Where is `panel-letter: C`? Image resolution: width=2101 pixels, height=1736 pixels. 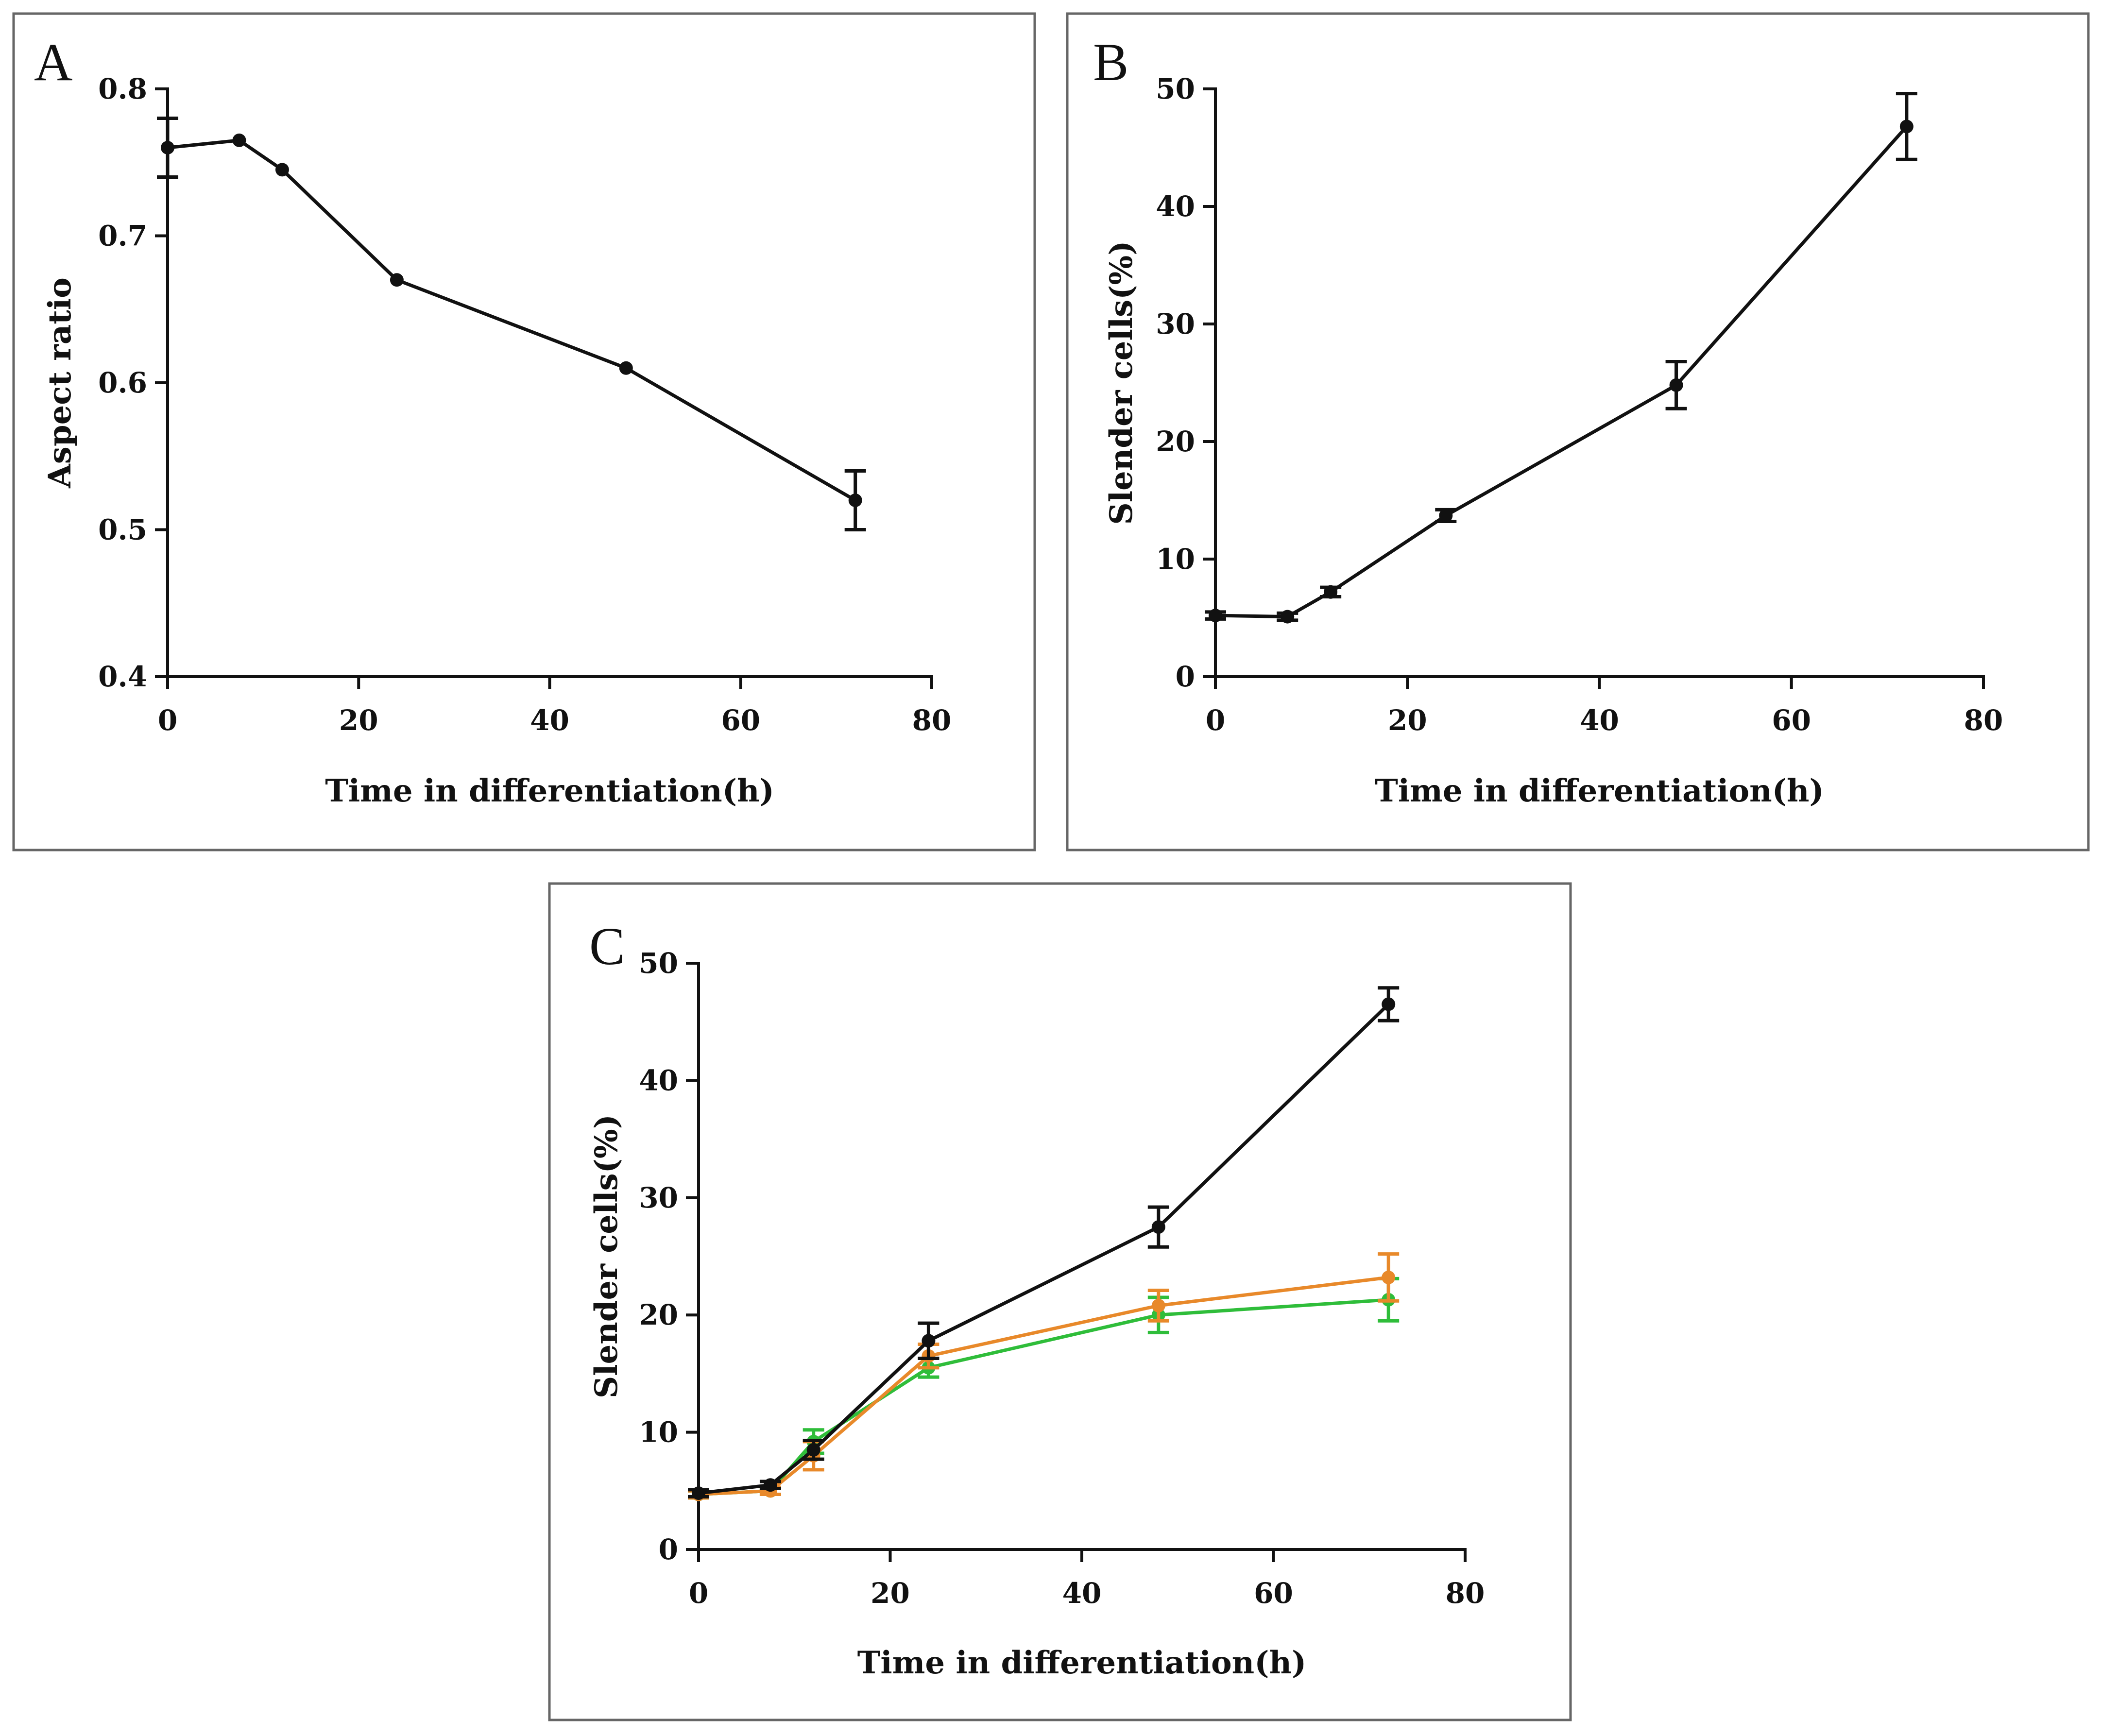
panel-letter: C is located at coordinates (607, 947).